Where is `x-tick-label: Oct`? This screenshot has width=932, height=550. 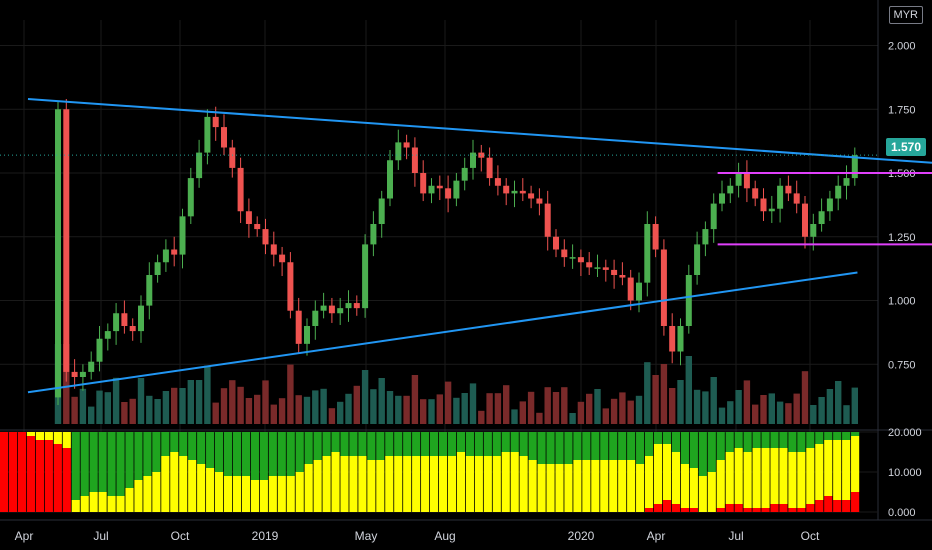 x-tick-label: Oct is located at coordinates (180, 536).